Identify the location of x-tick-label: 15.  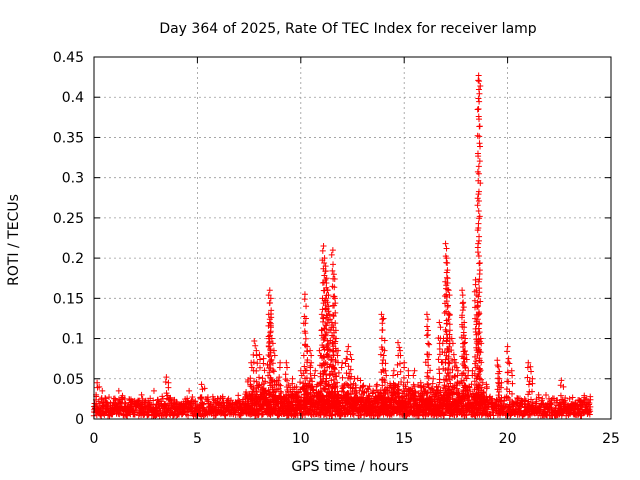
(404, 439).